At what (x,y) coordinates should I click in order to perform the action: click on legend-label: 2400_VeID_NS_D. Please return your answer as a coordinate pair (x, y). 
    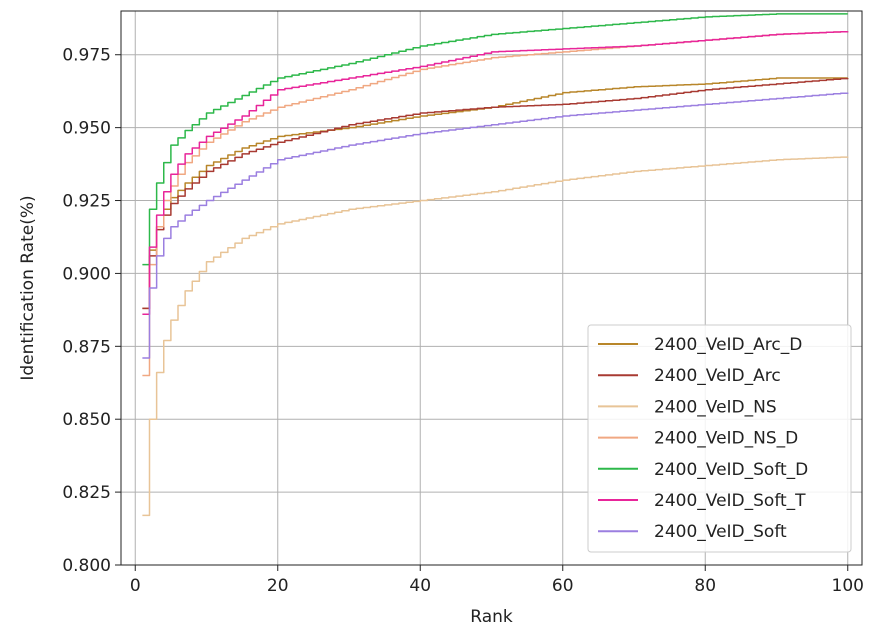
    Looking at the image, I should click on (726, 439).